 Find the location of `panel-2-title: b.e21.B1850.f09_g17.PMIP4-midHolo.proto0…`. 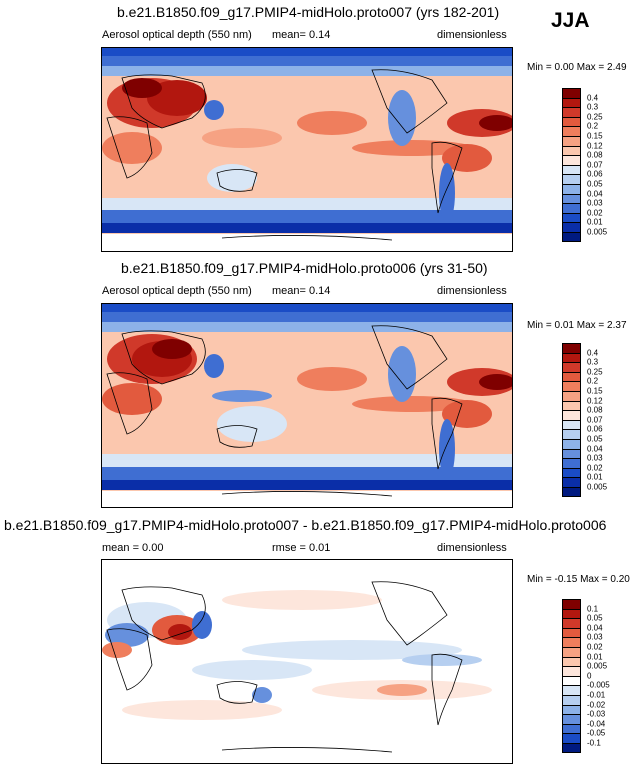

panel-2-title: b.e21.B1850.f09_g17.PMIP4-midHolo.proto0… is located at coordinates (304, 268).